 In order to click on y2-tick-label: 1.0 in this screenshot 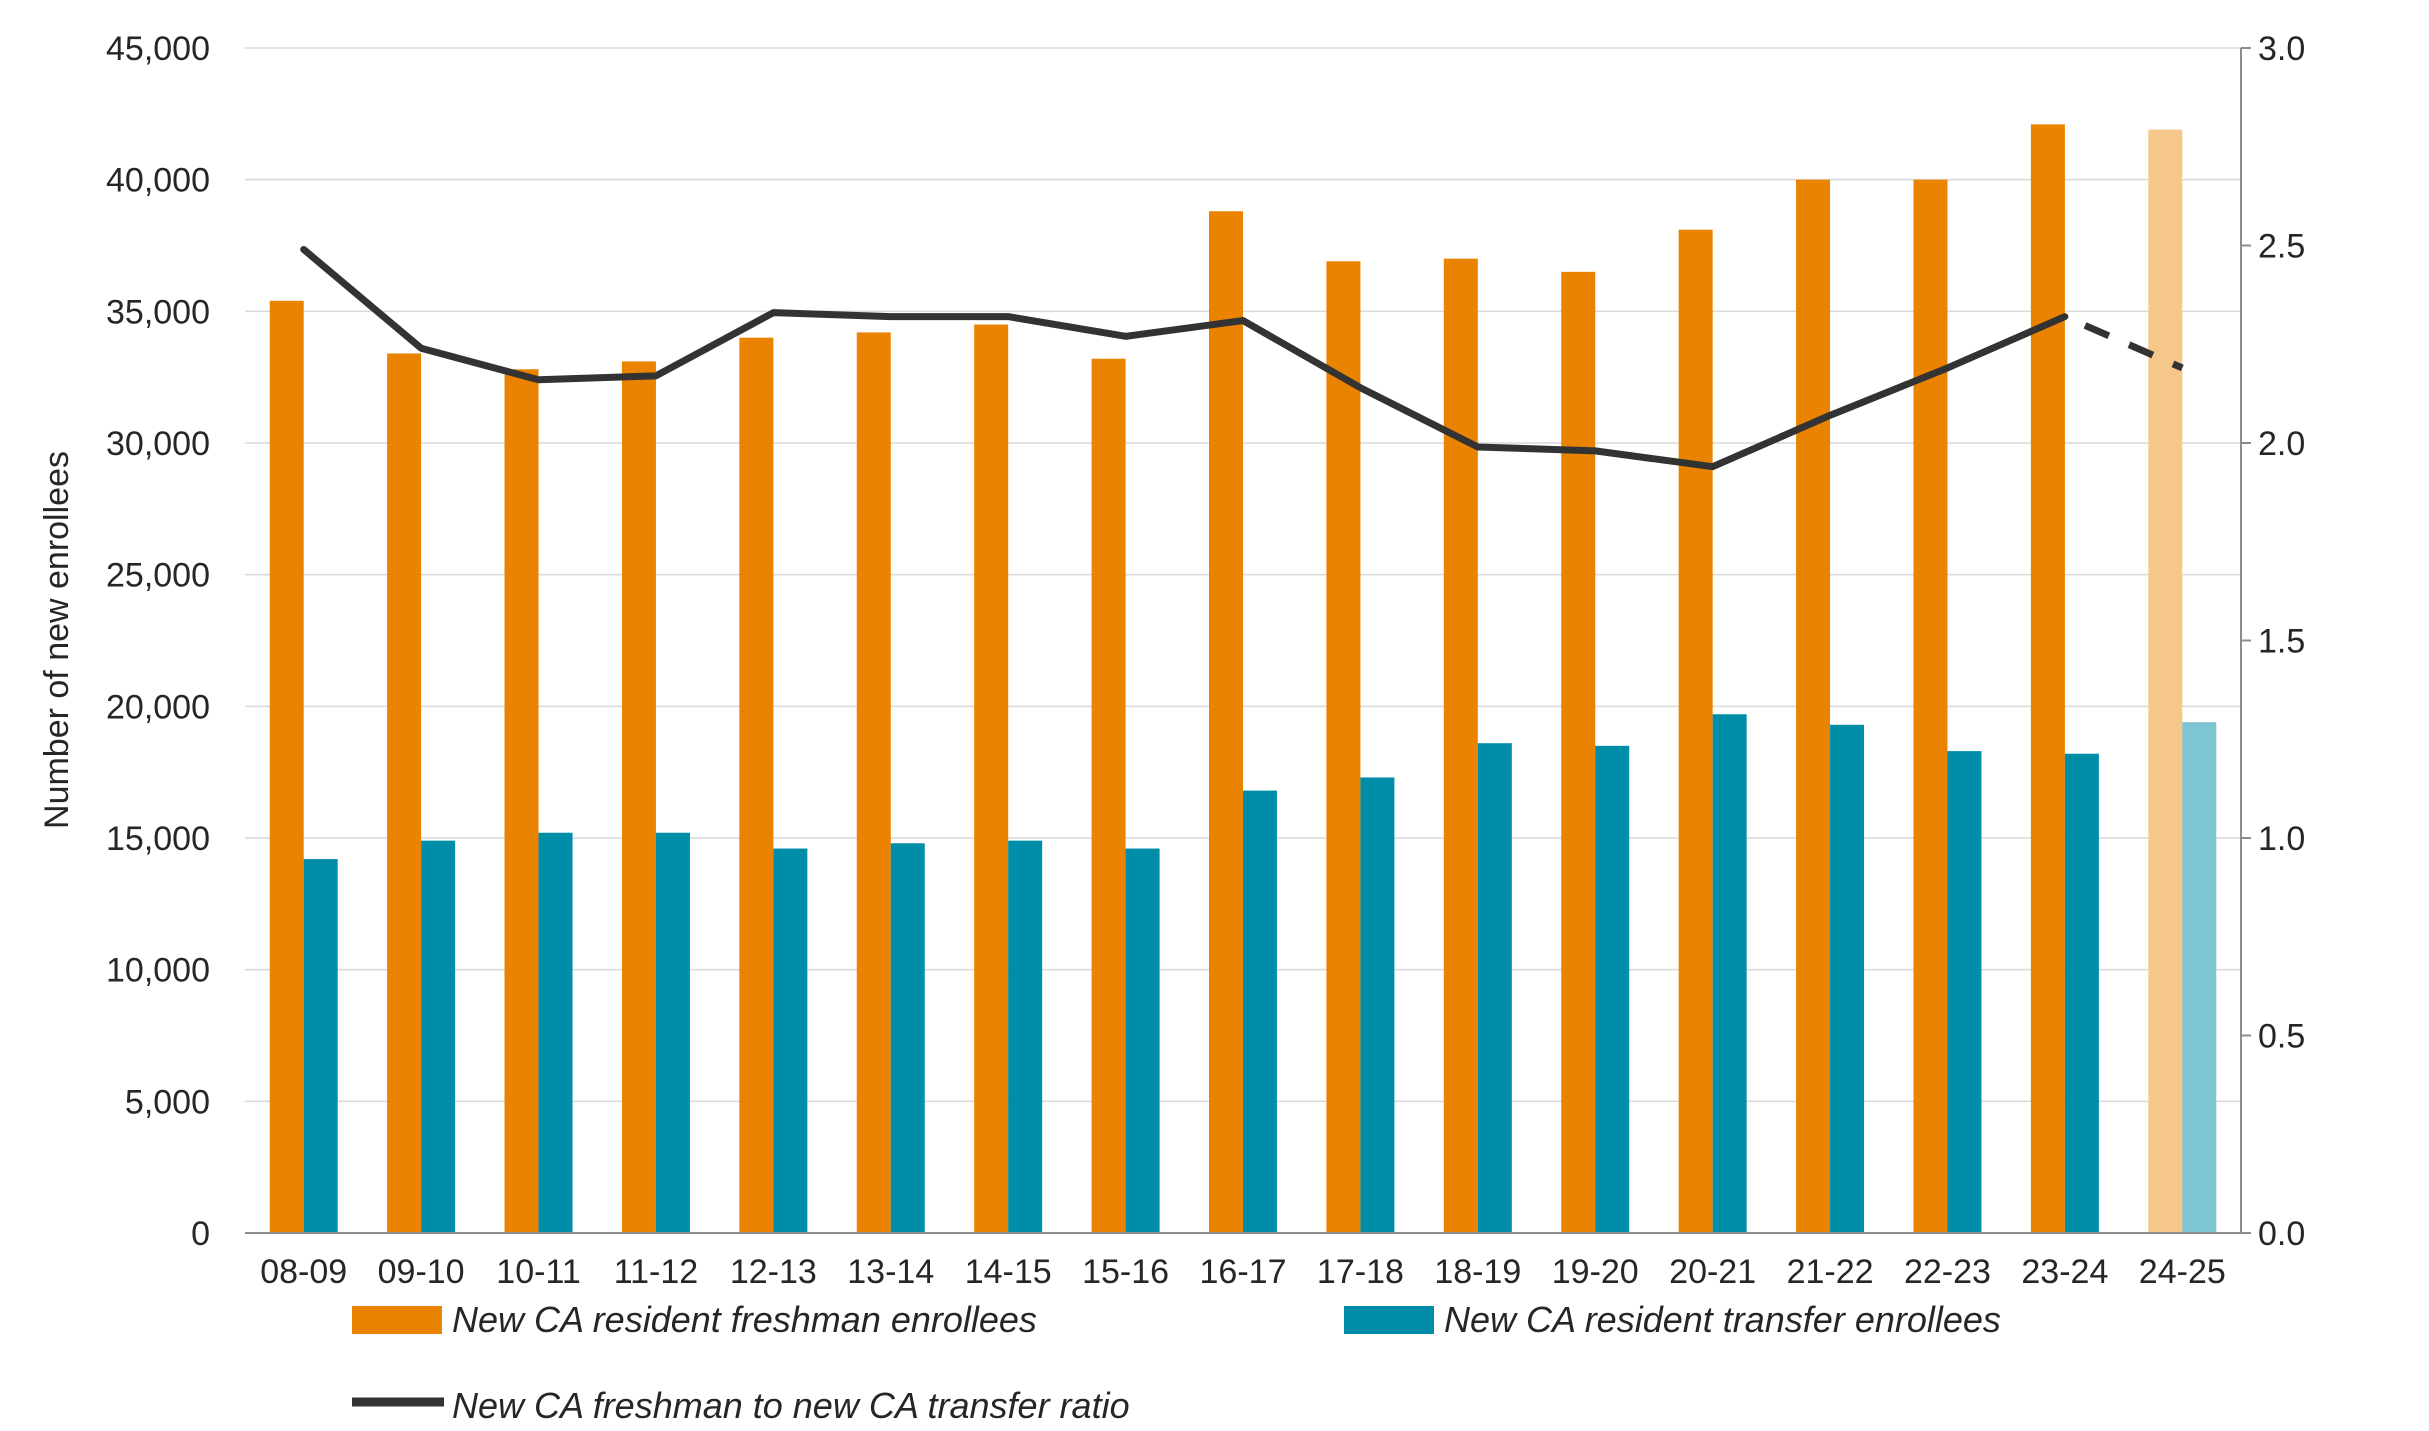, I will do `click(2281, 839)`.